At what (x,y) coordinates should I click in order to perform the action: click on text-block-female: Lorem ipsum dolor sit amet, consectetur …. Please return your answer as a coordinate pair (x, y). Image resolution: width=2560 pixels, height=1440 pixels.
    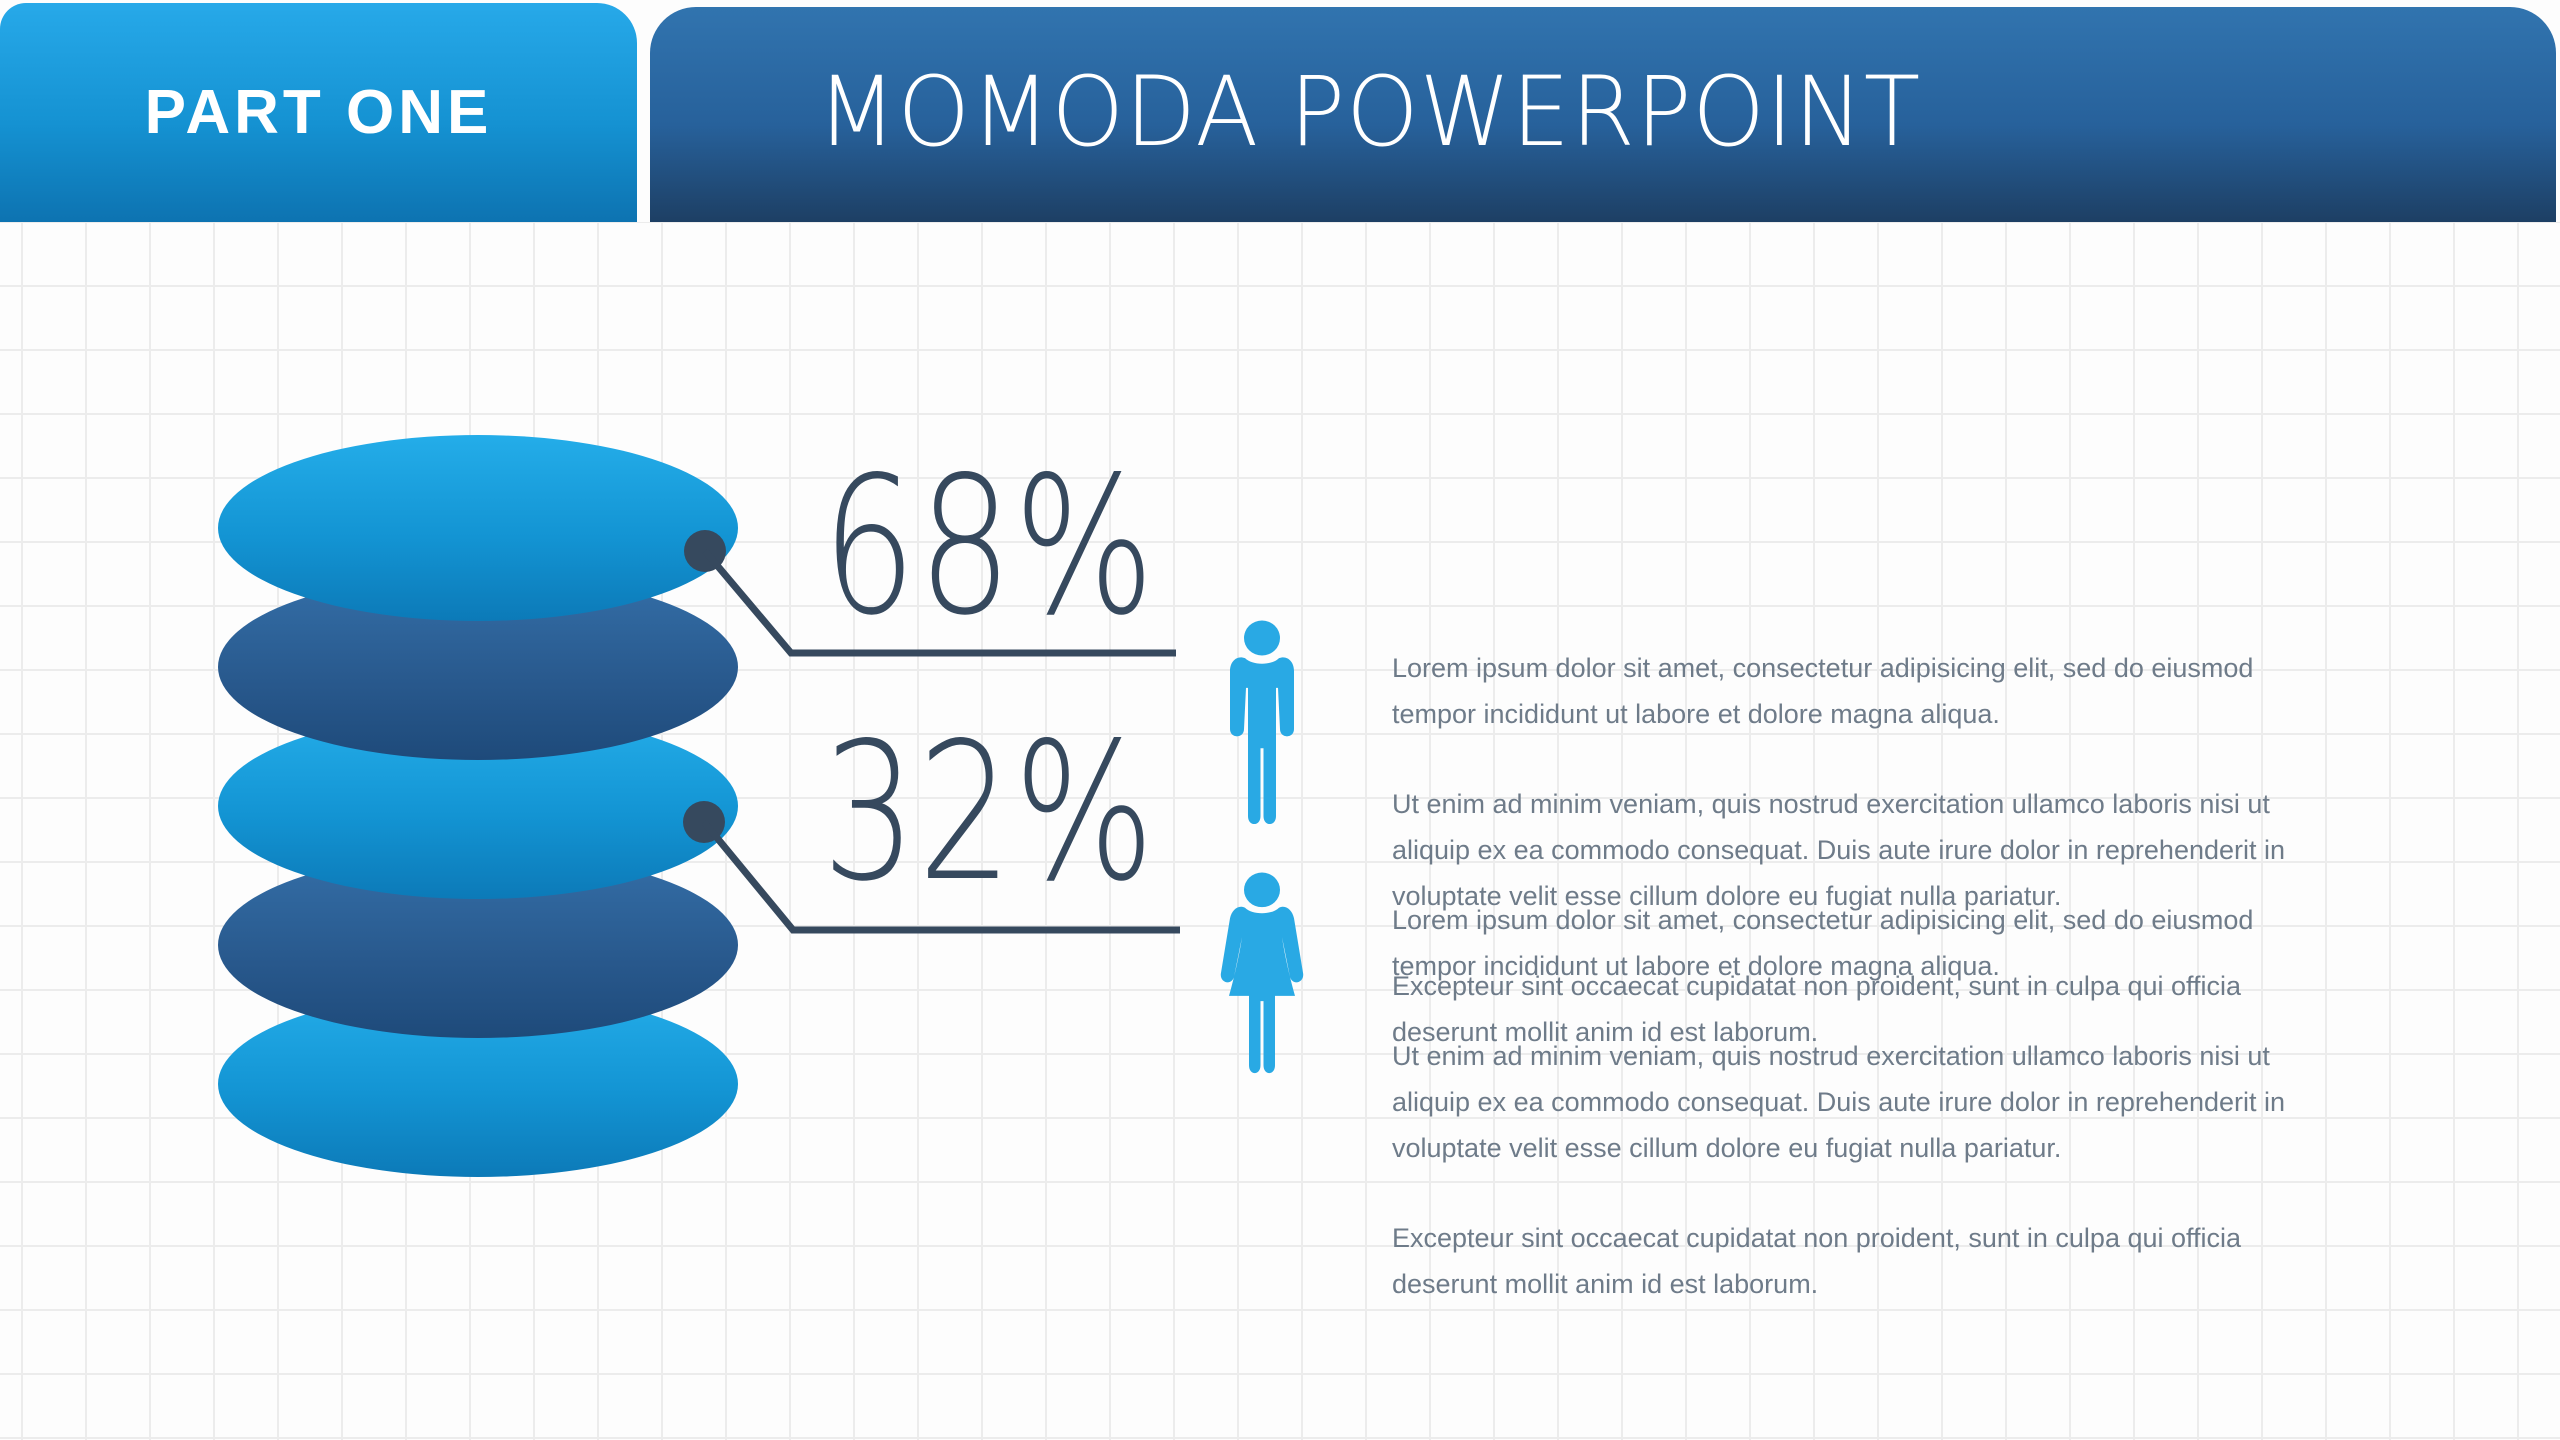
    Looking at the image, I should click on (1867, 1102).